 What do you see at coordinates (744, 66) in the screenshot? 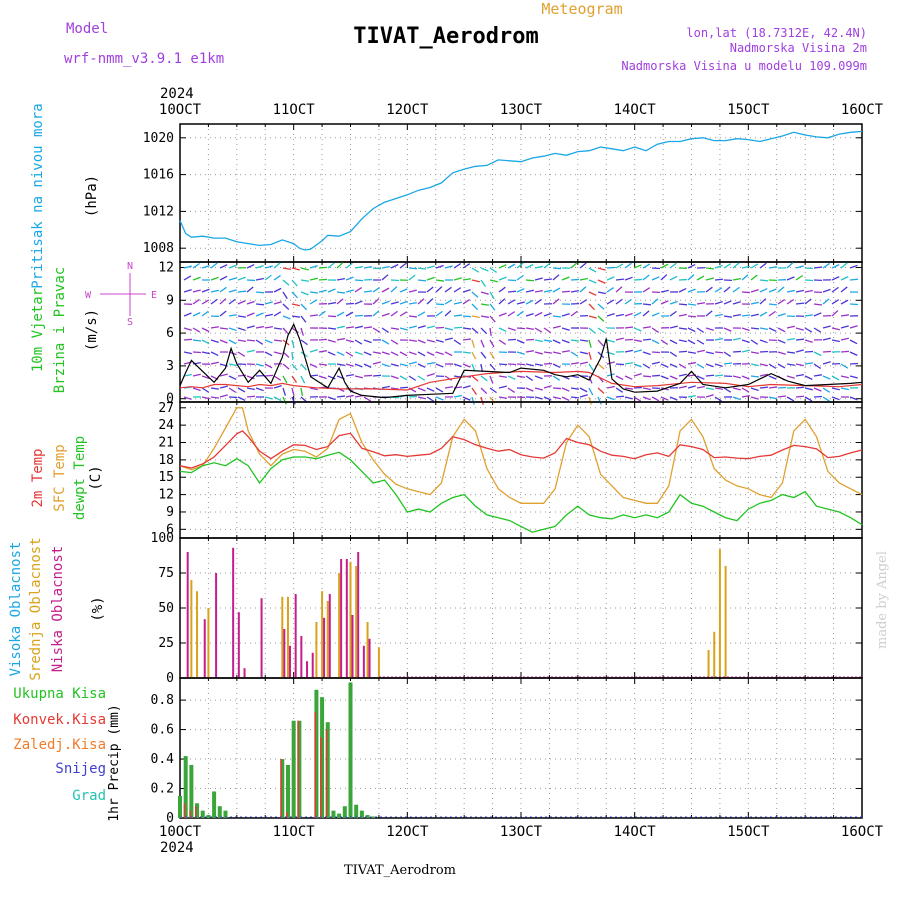
I see `header-info-model-elevation: Nadmorska Visina u modelu 109.099m` at bounding box center [744, 66].